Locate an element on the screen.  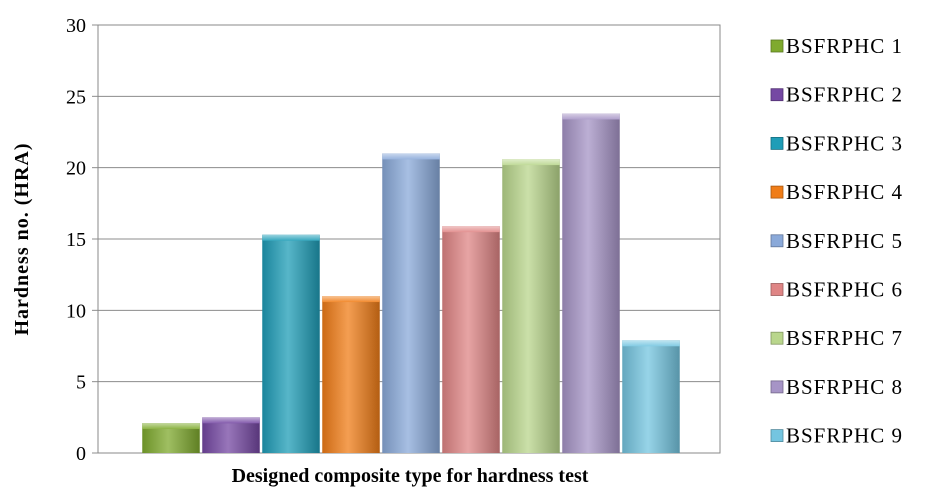
legend-label: BSFRPHC 2 is located at coordinates (844, 95).